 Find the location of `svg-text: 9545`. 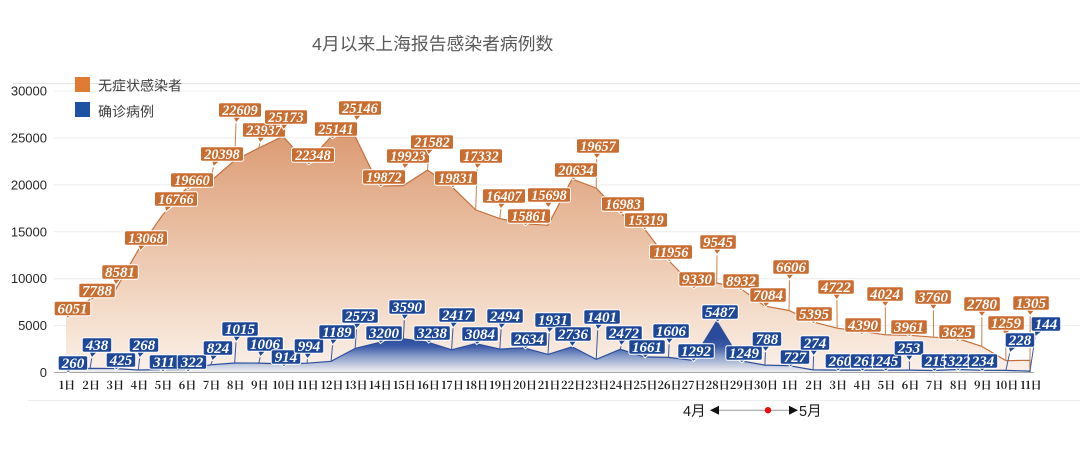

svg-text: 9545 is located at coordinates (718, 243).